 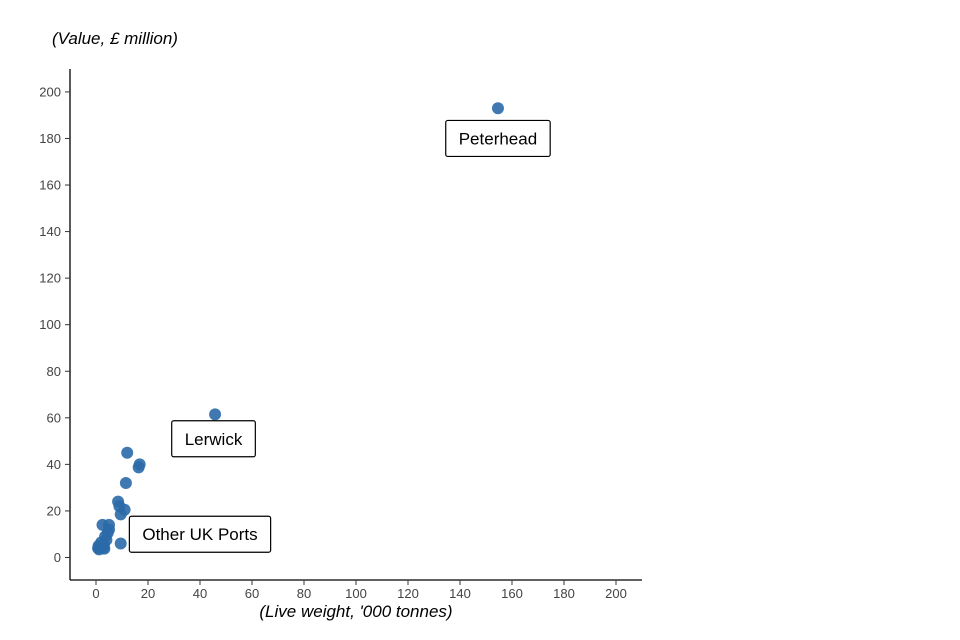 I want to click on x-tick-label: 0, so click(x=95, y=593).